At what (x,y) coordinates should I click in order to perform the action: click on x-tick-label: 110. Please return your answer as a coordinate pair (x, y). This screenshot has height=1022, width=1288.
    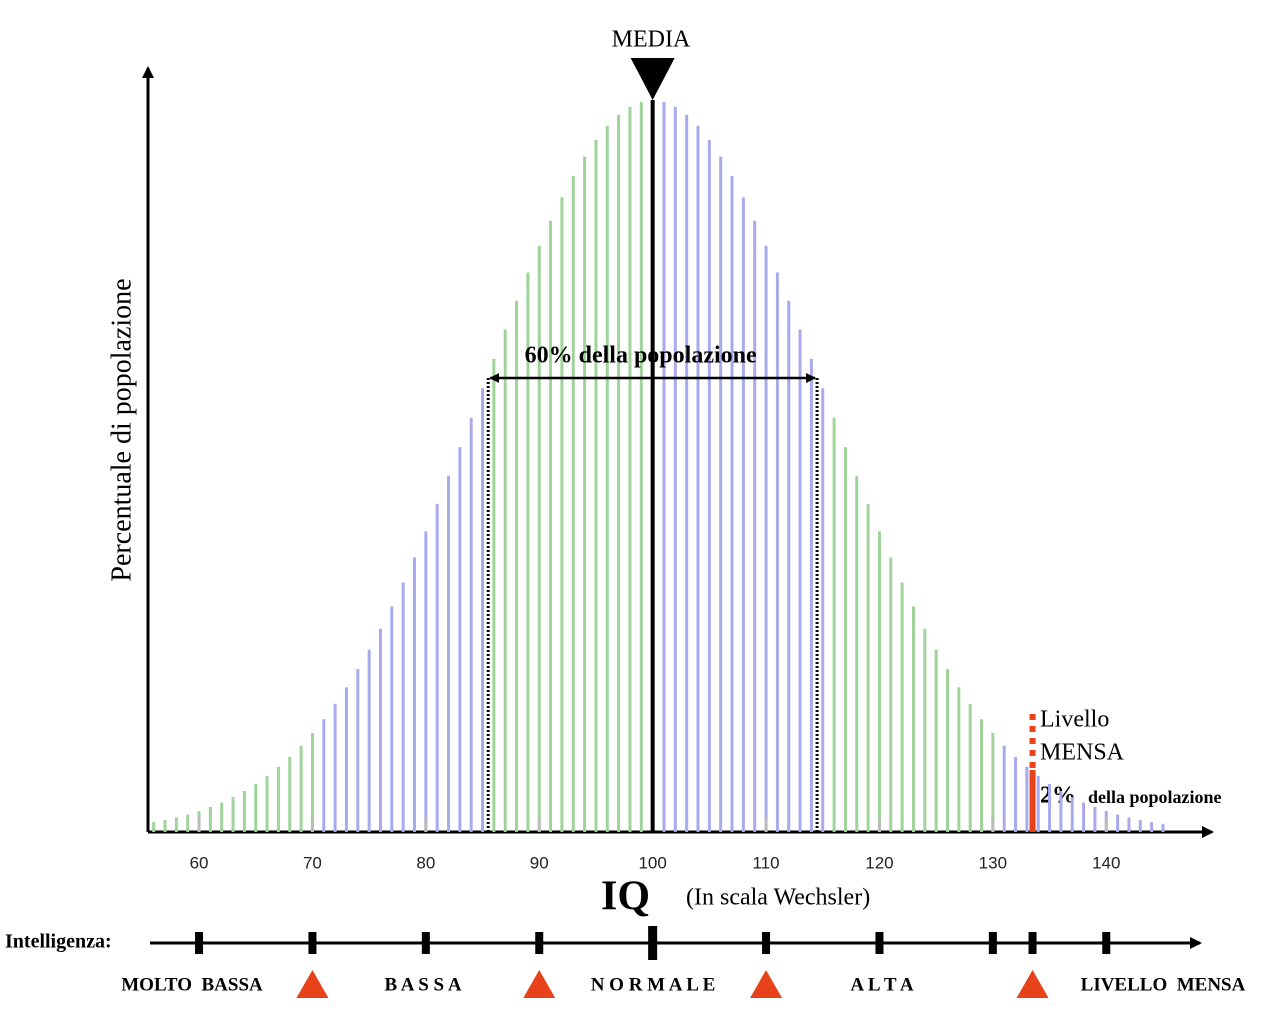
    Looking at the image, I should click on (765, 862).